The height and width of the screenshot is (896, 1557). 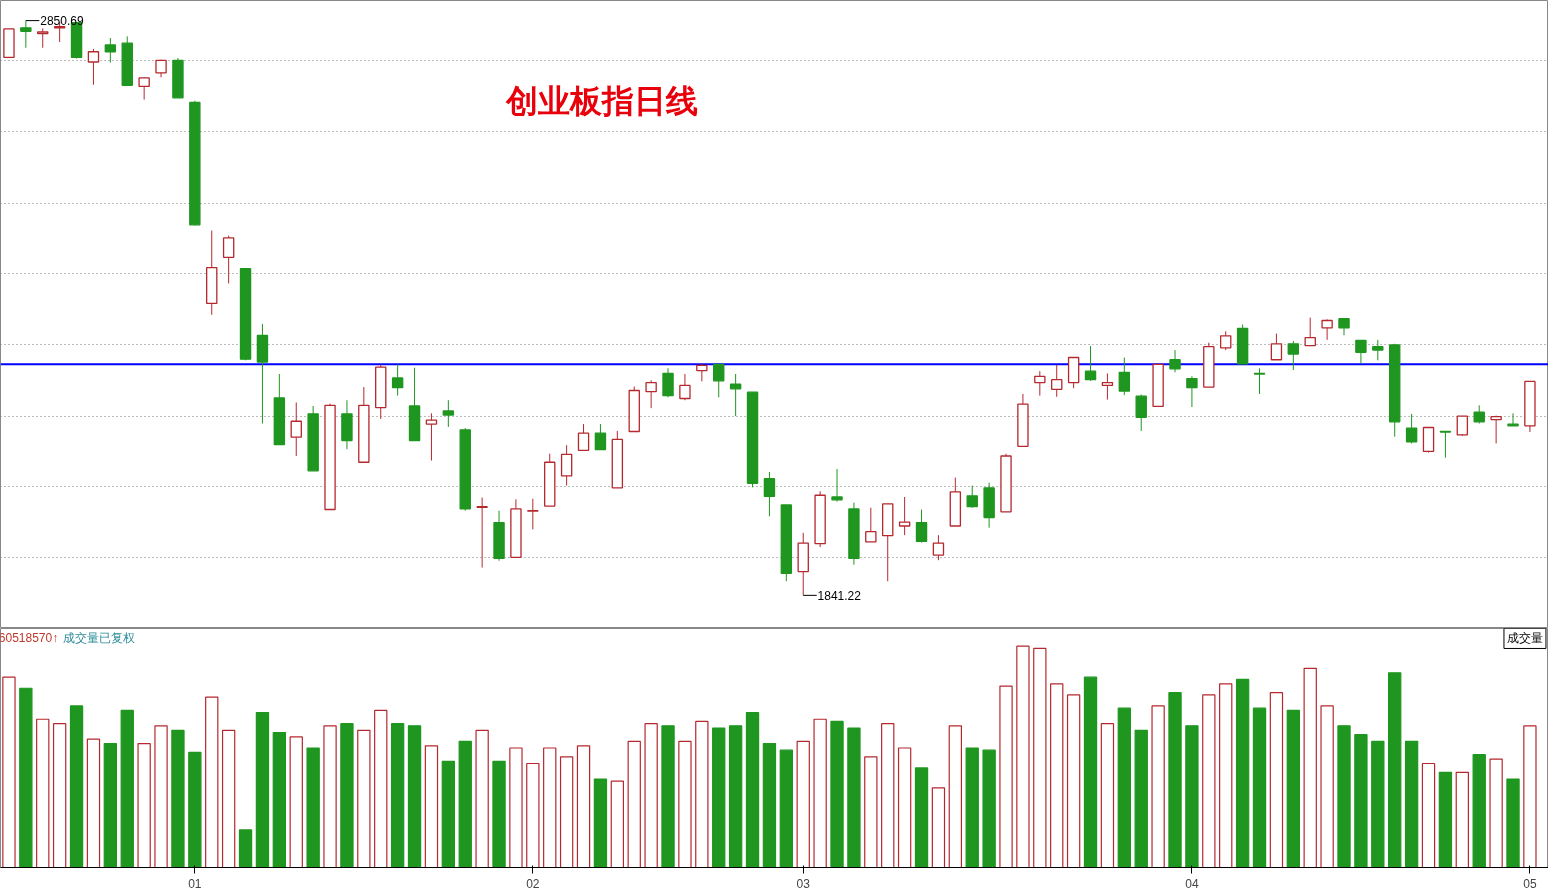 What do you see at coordinates (533, 883) in the screenshot?
I see `x-tick-label: 02` at bounding box center [533, 883].